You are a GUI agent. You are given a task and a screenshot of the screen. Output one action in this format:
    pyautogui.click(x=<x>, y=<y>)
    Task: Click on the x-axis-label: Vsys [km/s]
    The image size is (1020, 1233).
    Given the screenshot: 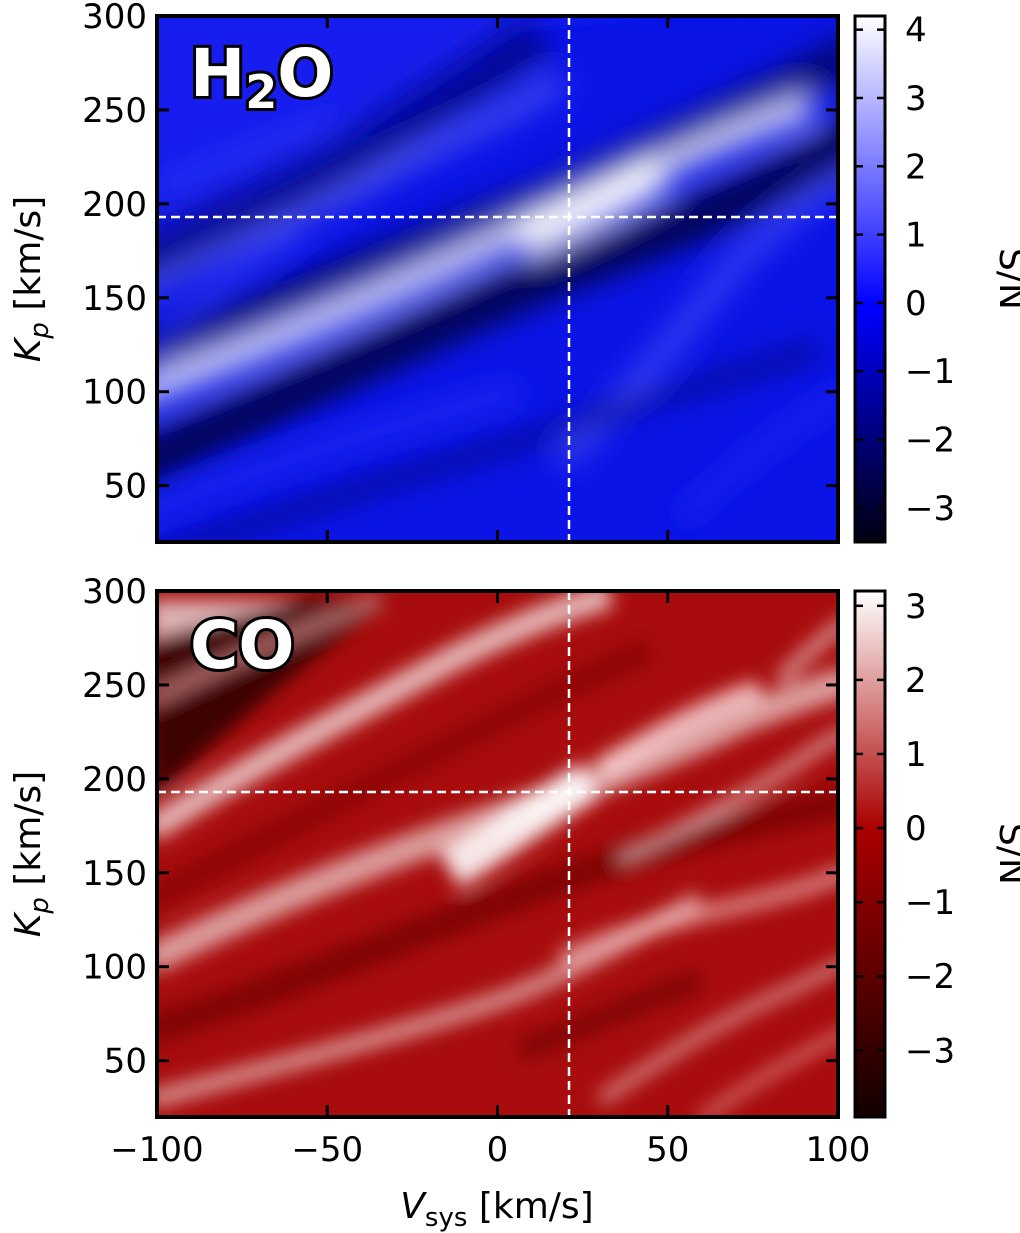 What is the action you would take?
    pyautogui.click(x=496, y=1209)
    